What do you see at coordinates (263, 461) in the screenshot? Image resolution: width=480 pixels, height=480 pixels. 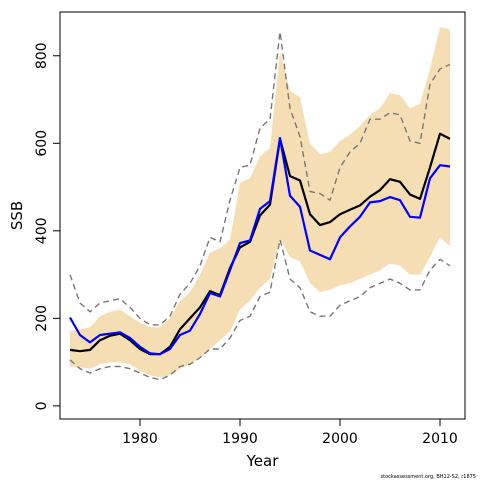 I see `x-axis-label: Year` at bounding box center [263, 461].